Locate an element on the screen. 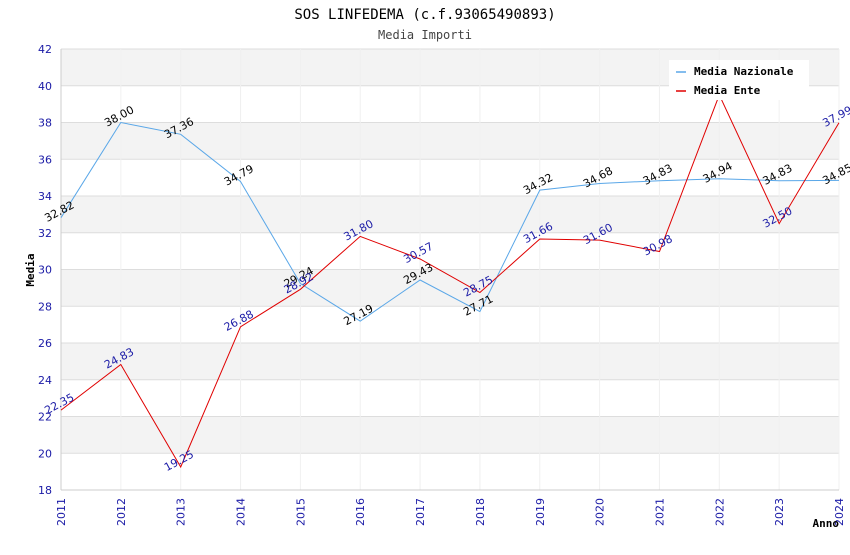  legend: Media Nazionale Media Ente is located at coordinates (739, 80).